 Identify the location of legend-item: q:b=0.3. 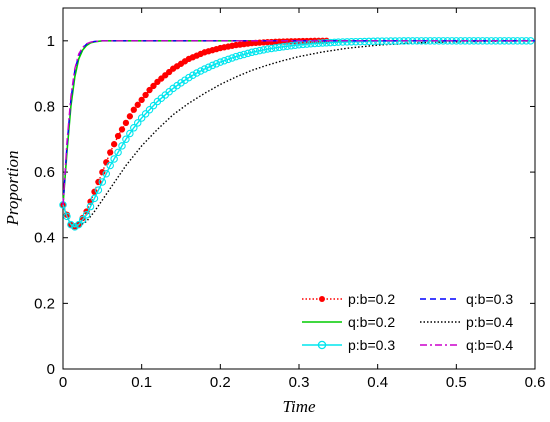
(466, 299).